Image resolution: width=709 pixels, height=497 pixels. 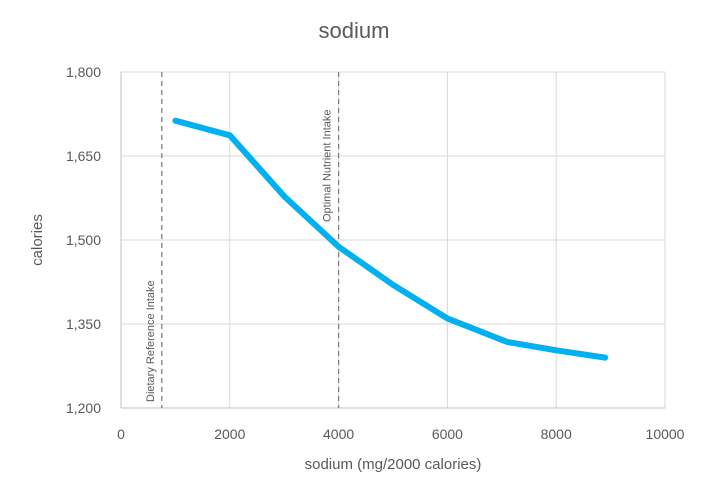 I want to click on y-tick-label-1: 1,350, so click(x=83, y=324).